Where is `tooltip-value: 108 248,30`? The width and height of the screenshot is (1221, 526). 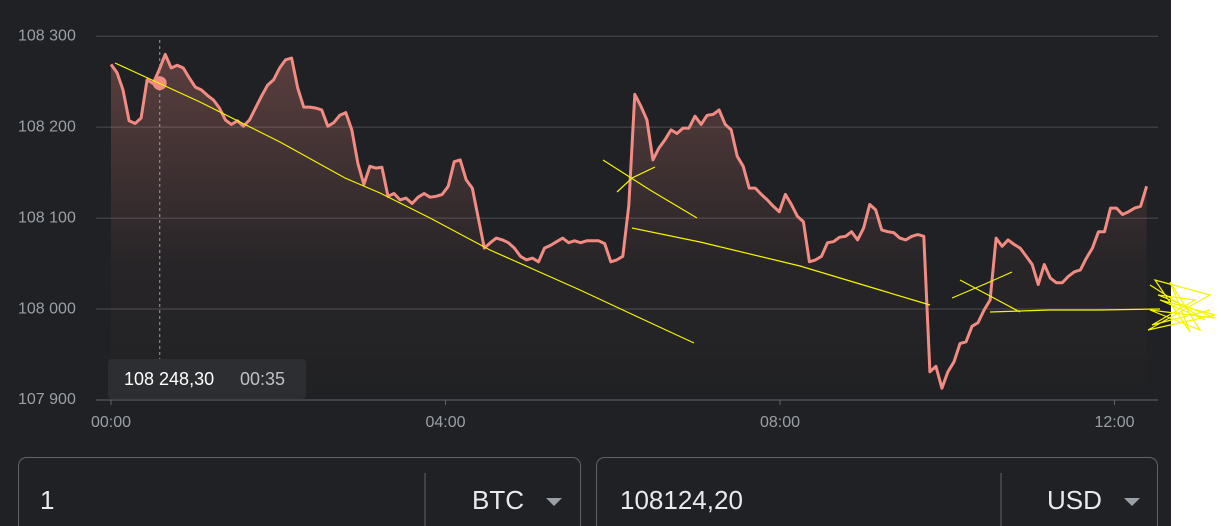 tooltip-value: 108 248,30 is located at coordinates (169, 379).